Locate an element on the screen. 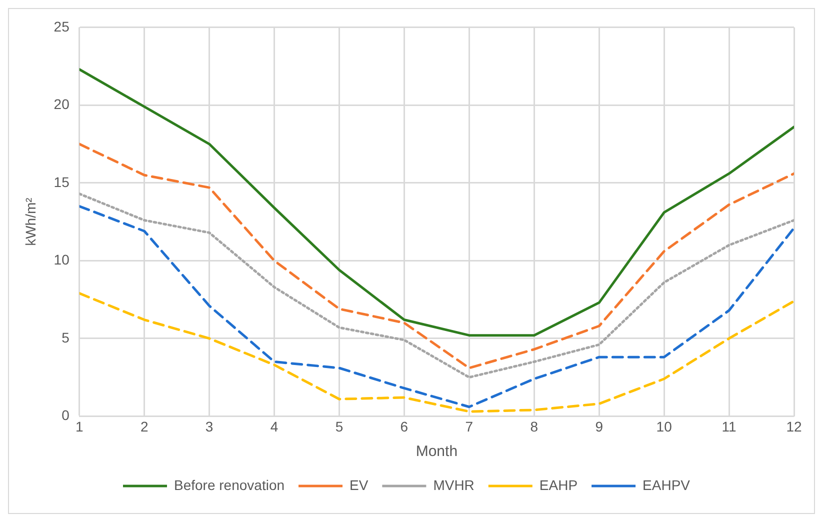 Image resolution: width=823 pixels, height=522 pixels. legend-label: MVHR is located at coordinates (453, 484).